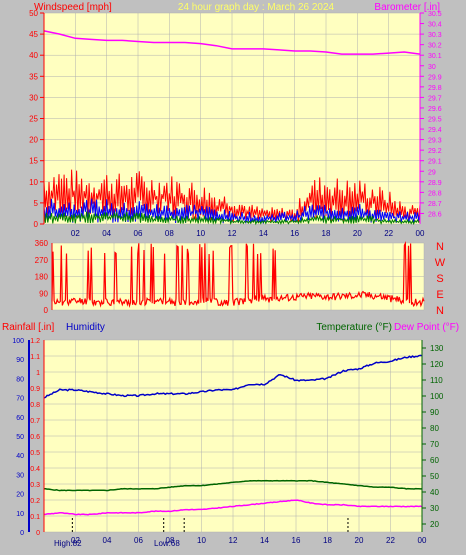  Describe the element at coordinates (437, 348) in the screenshot. I see `temperature-tick-label: 130` at that location.